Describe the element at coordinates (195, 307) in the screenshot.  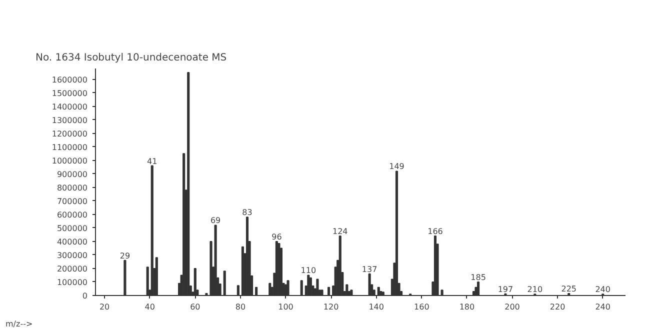
I see `x-tick-label: 60` at that location.